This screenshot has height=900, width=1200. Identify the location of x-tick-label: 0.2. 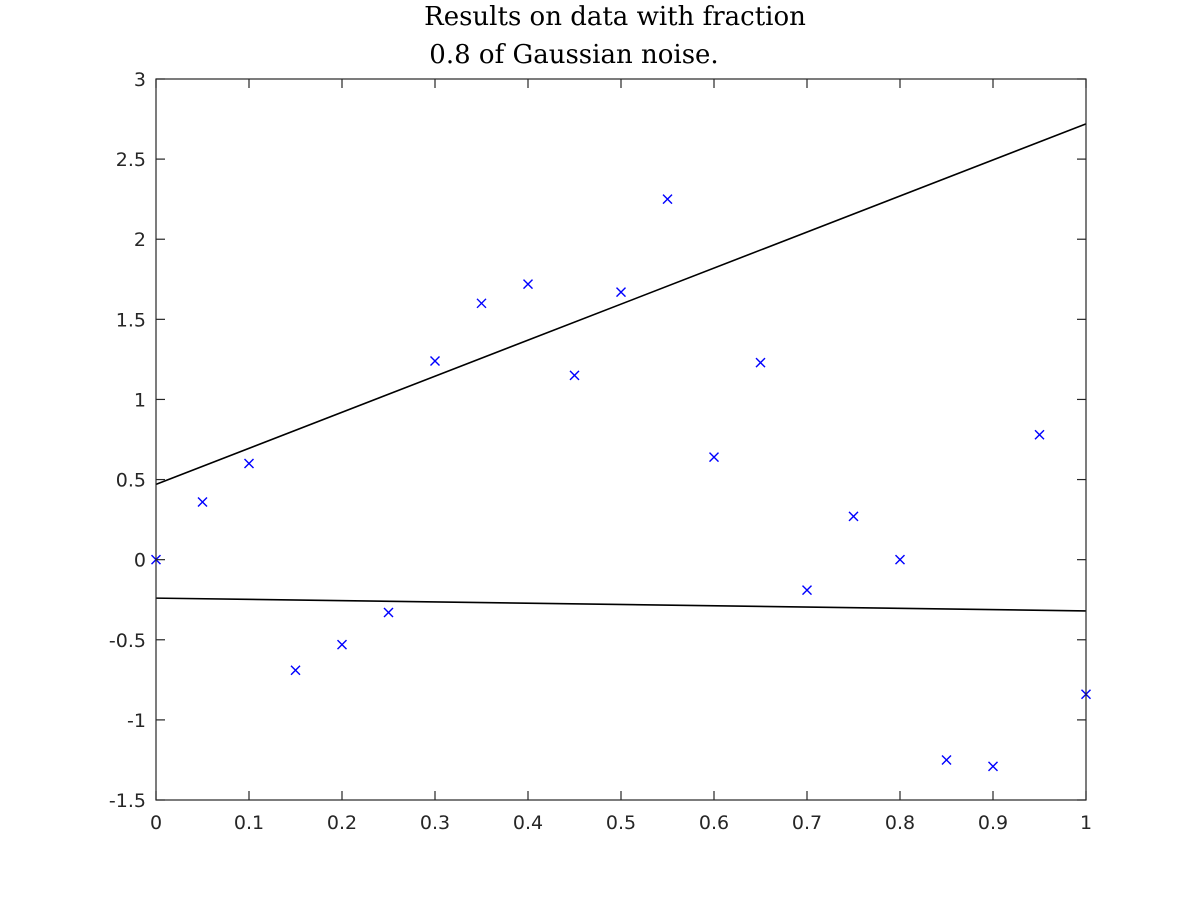
(342, 823).